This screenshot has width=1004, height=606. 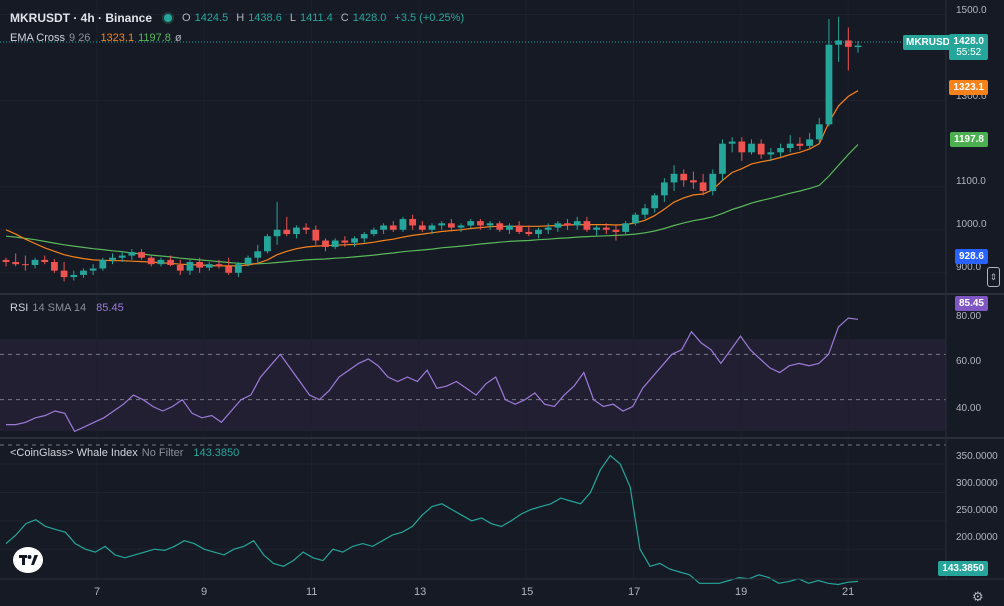 What do you see at coordinates (67, 308) in the screenshot?
I see `rsi-legend: RSI 14 SMA 14 85.45` at bounding box center [67, 308].